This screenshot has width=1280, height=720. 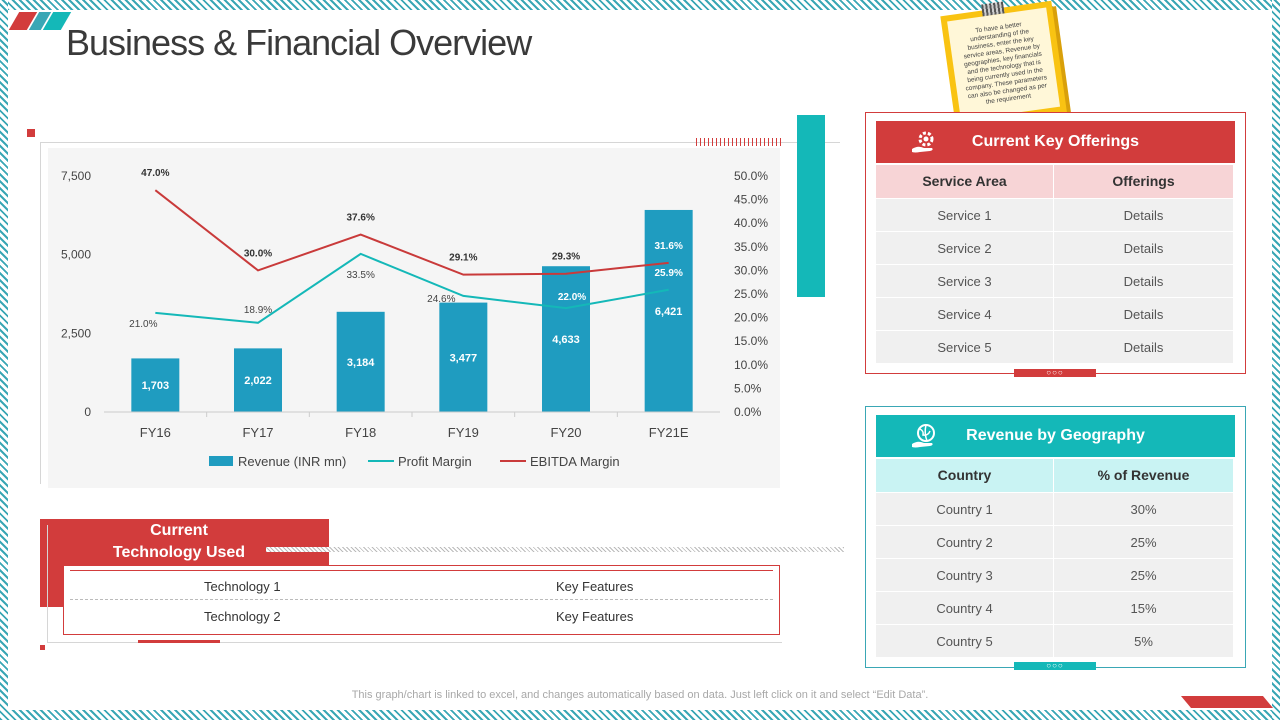 I want to click on table-row: Service 4 Details, so click(x=1054, y=314).